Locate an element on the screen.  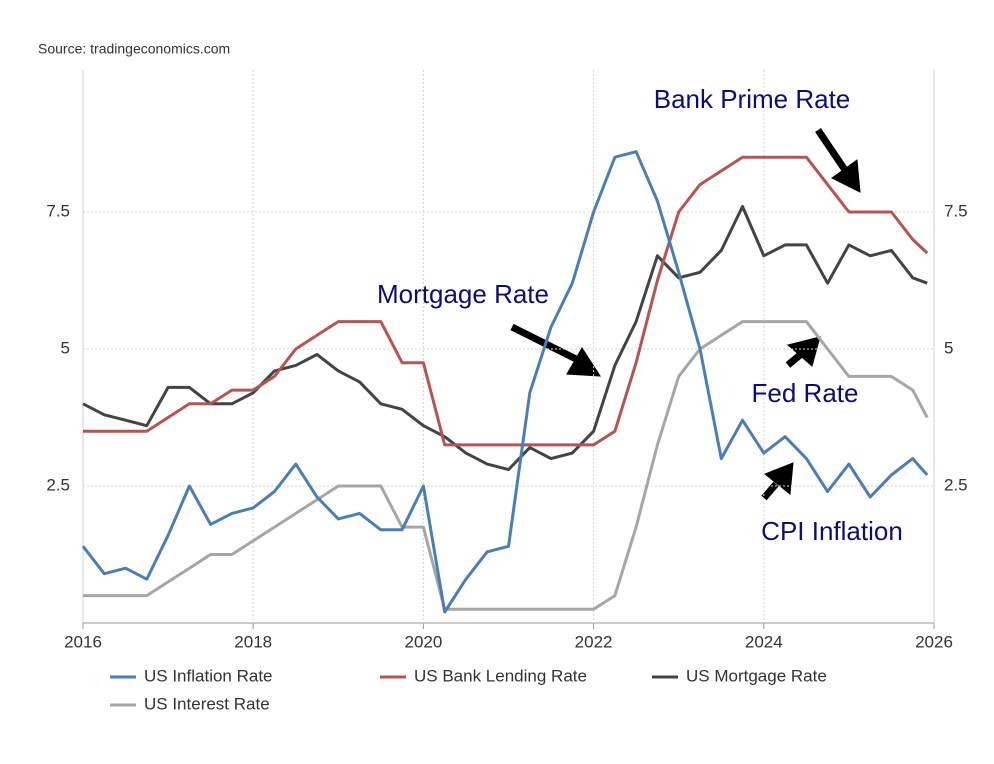
annotation: Bank Prime Rate is located at coordinates (752, 99).